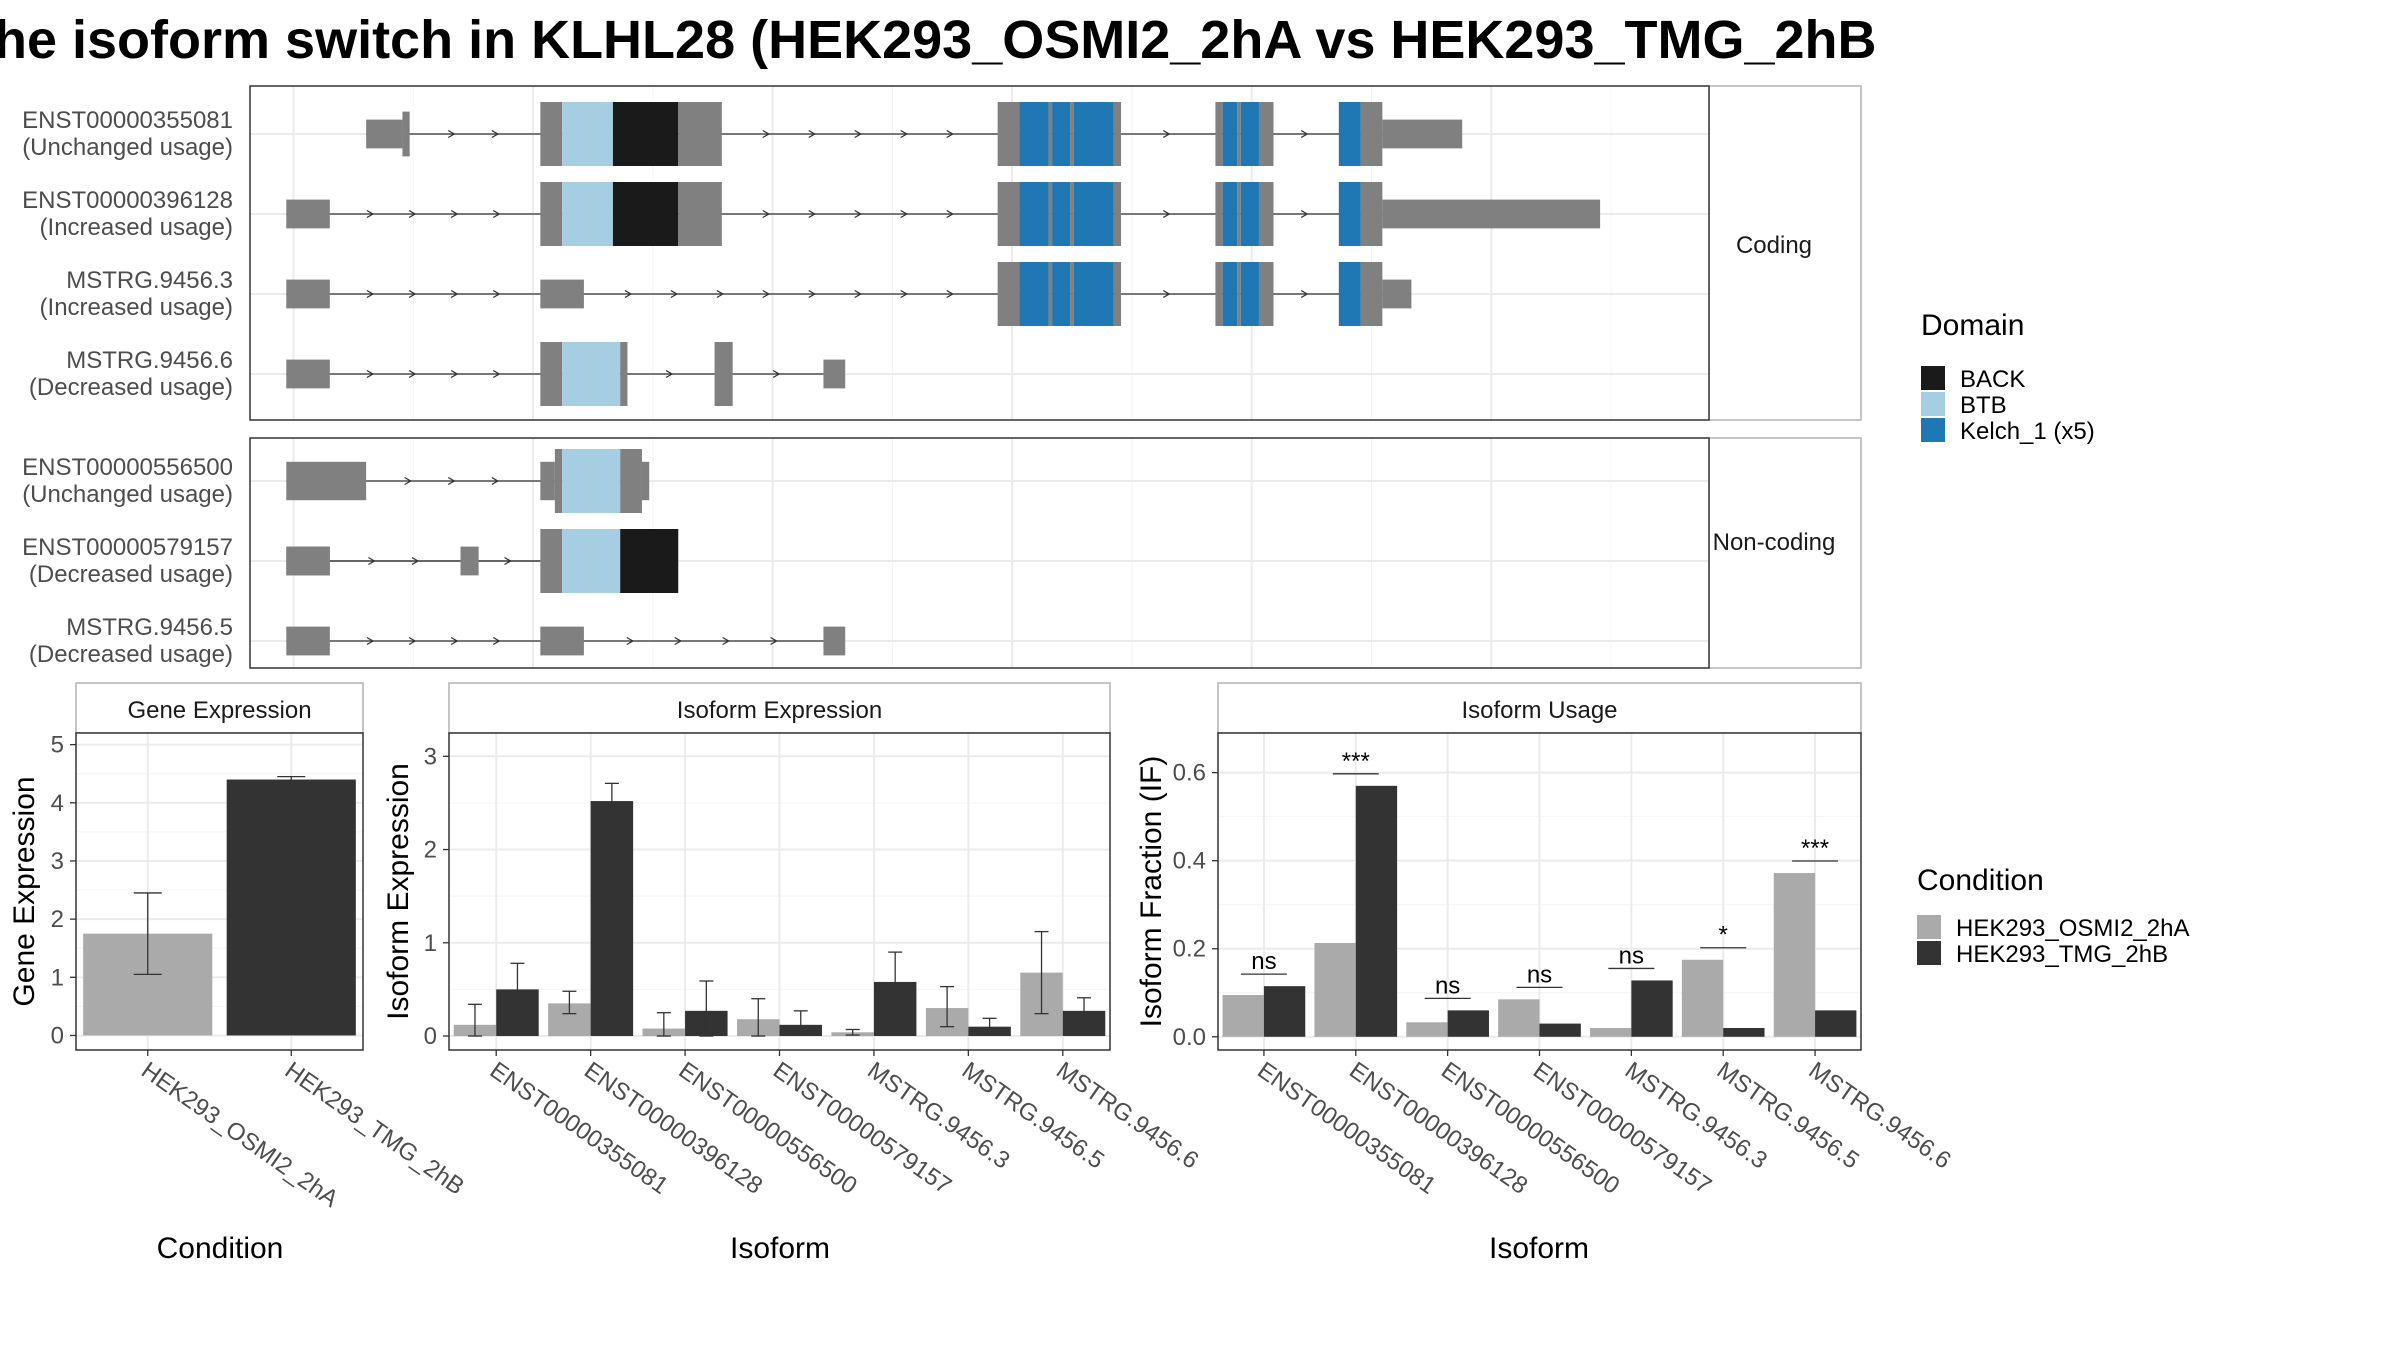 The height and width of the screenshot is (1350, 2400). What do you see at coordinates (149, 360) in the screenshot?
I see `transcript-id-label: MSTRG.9456.6` at bounding box center [149, 360].